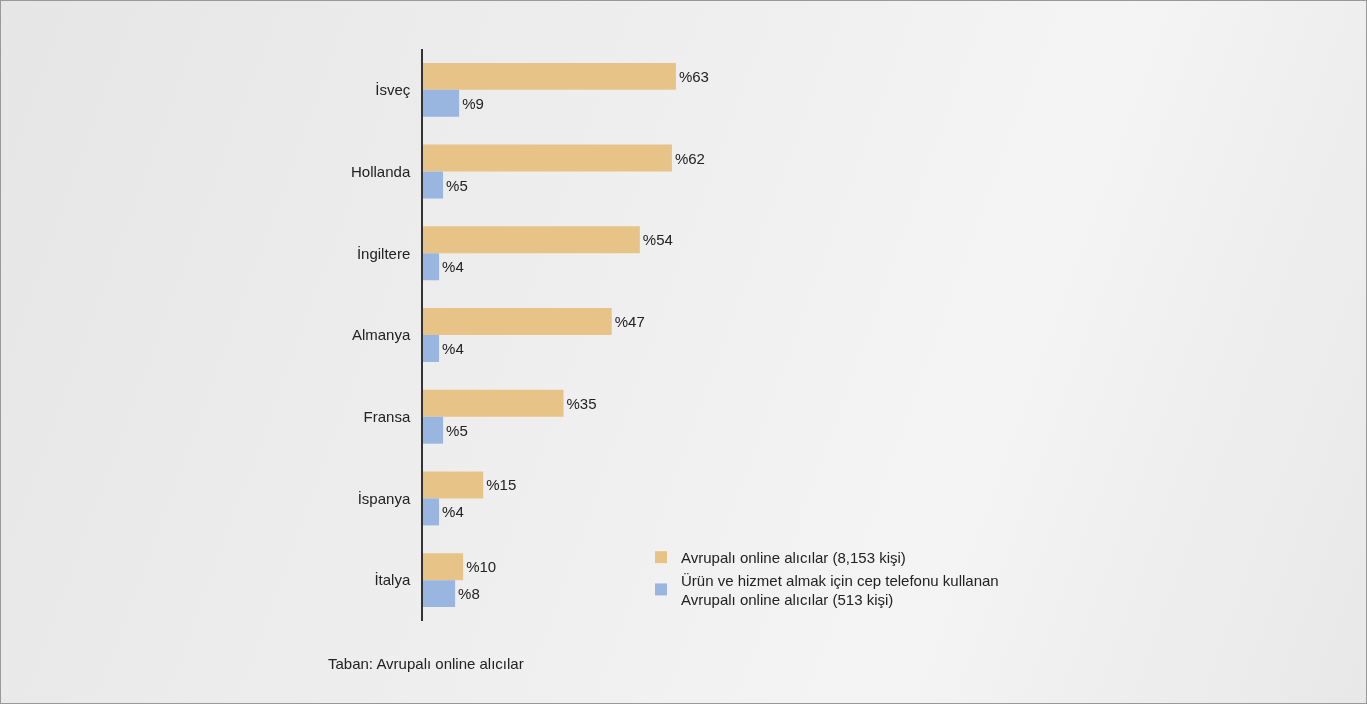 This screenshot has width=1367, height=704. I want to click on data-label: %54, so click(657, 240).